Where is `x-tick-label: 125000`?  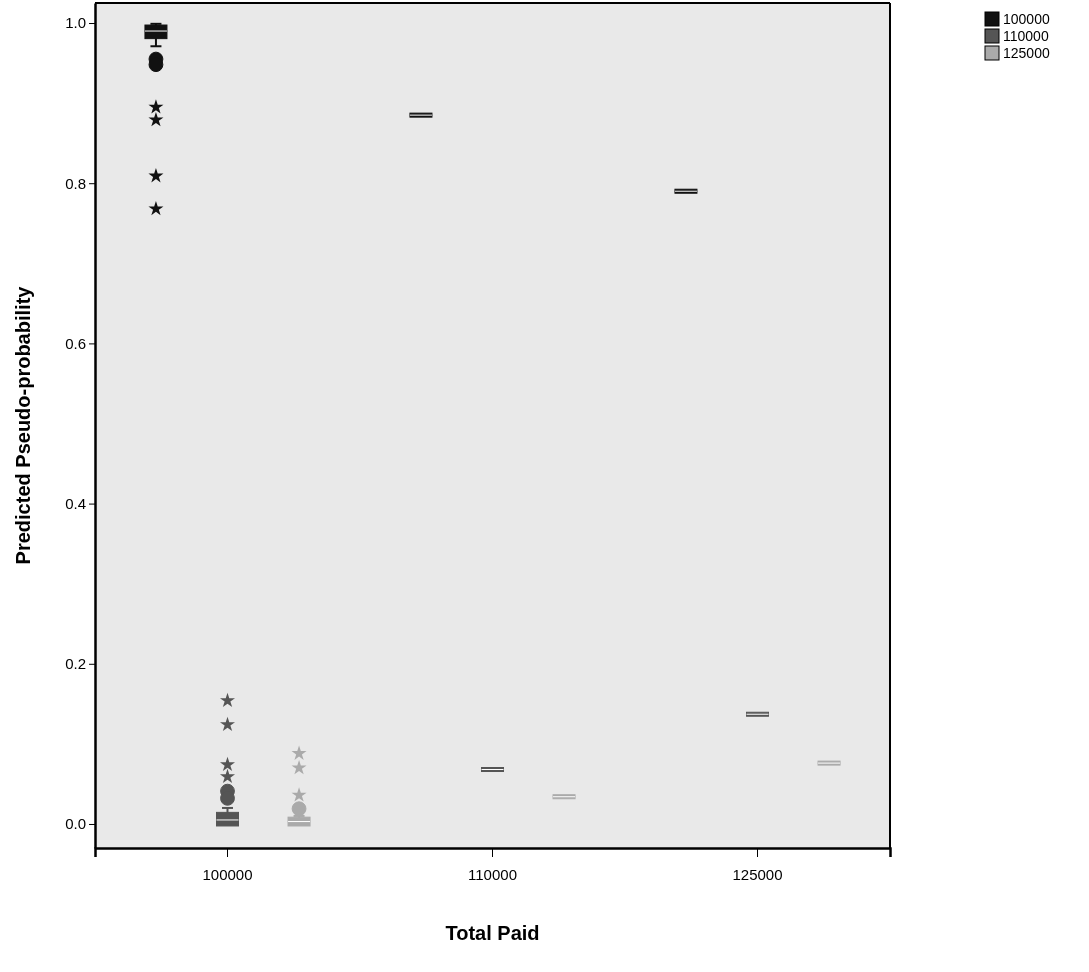
x-tick-label: 125000 is located at coordinates (757, 874).